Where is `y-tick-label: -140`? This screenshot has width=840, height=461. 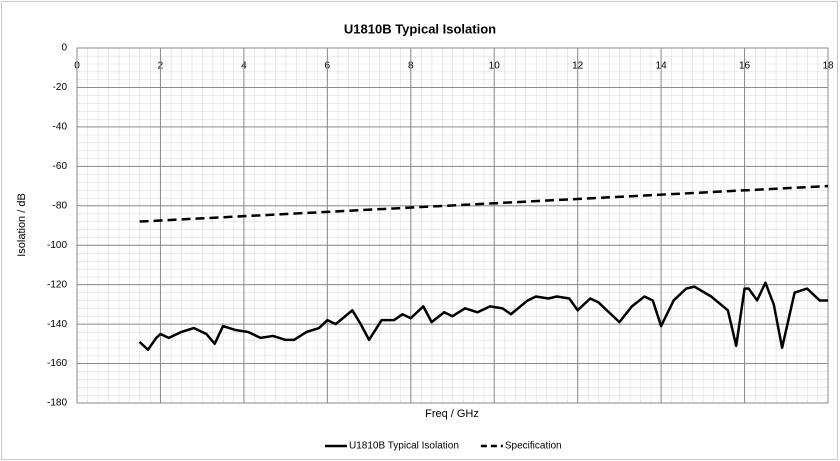
y-tick-label: -140 is located at coordinates (57, 324).